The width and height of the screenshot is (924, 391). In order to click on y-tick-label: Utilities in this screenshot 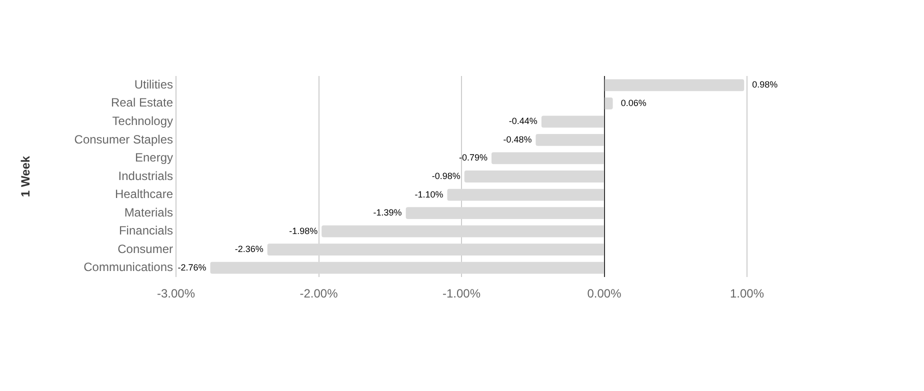, I will do `click(153, 84)`.